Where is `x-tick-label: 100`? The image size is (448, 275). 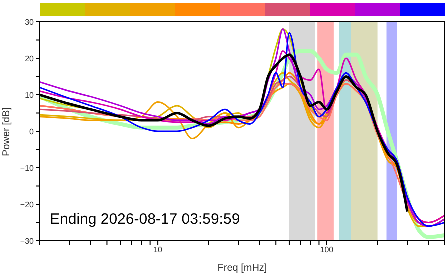
x-tick-label: 100 is located at coordinates (327, 250).